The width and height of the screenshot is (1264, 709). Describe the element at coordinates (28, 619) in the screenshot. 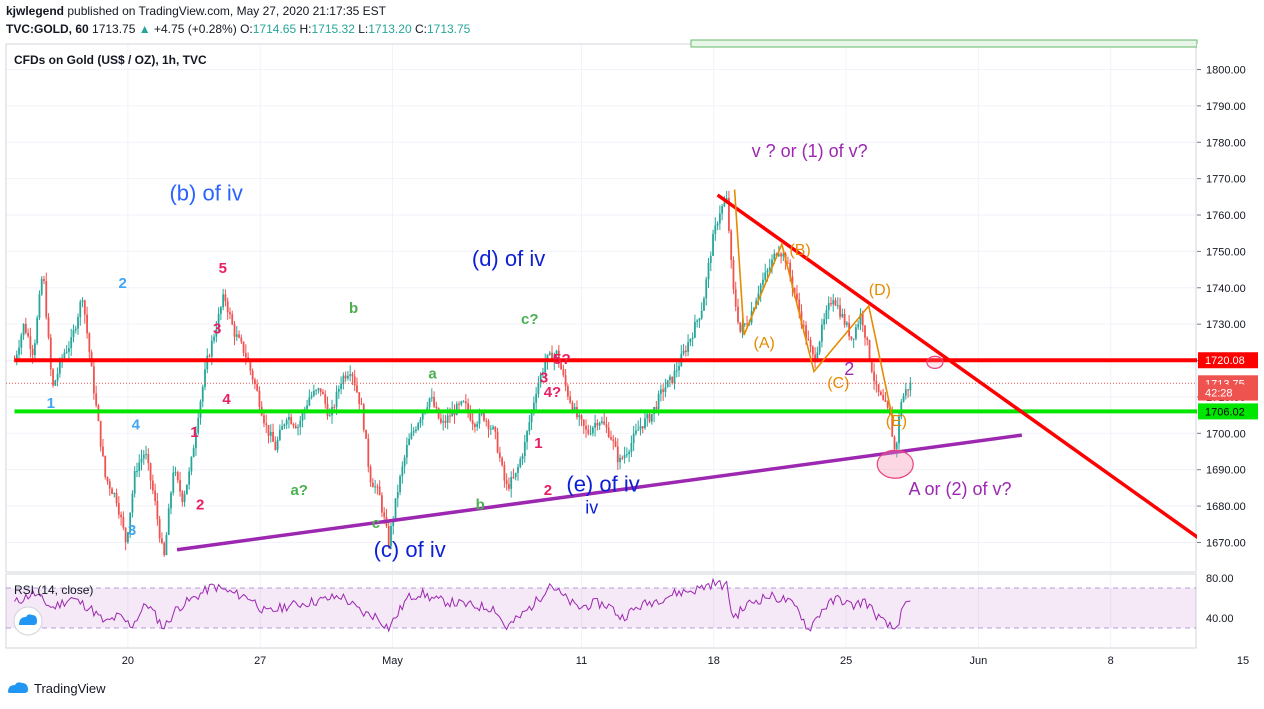

I see `tv-cloud-icon` at that location.